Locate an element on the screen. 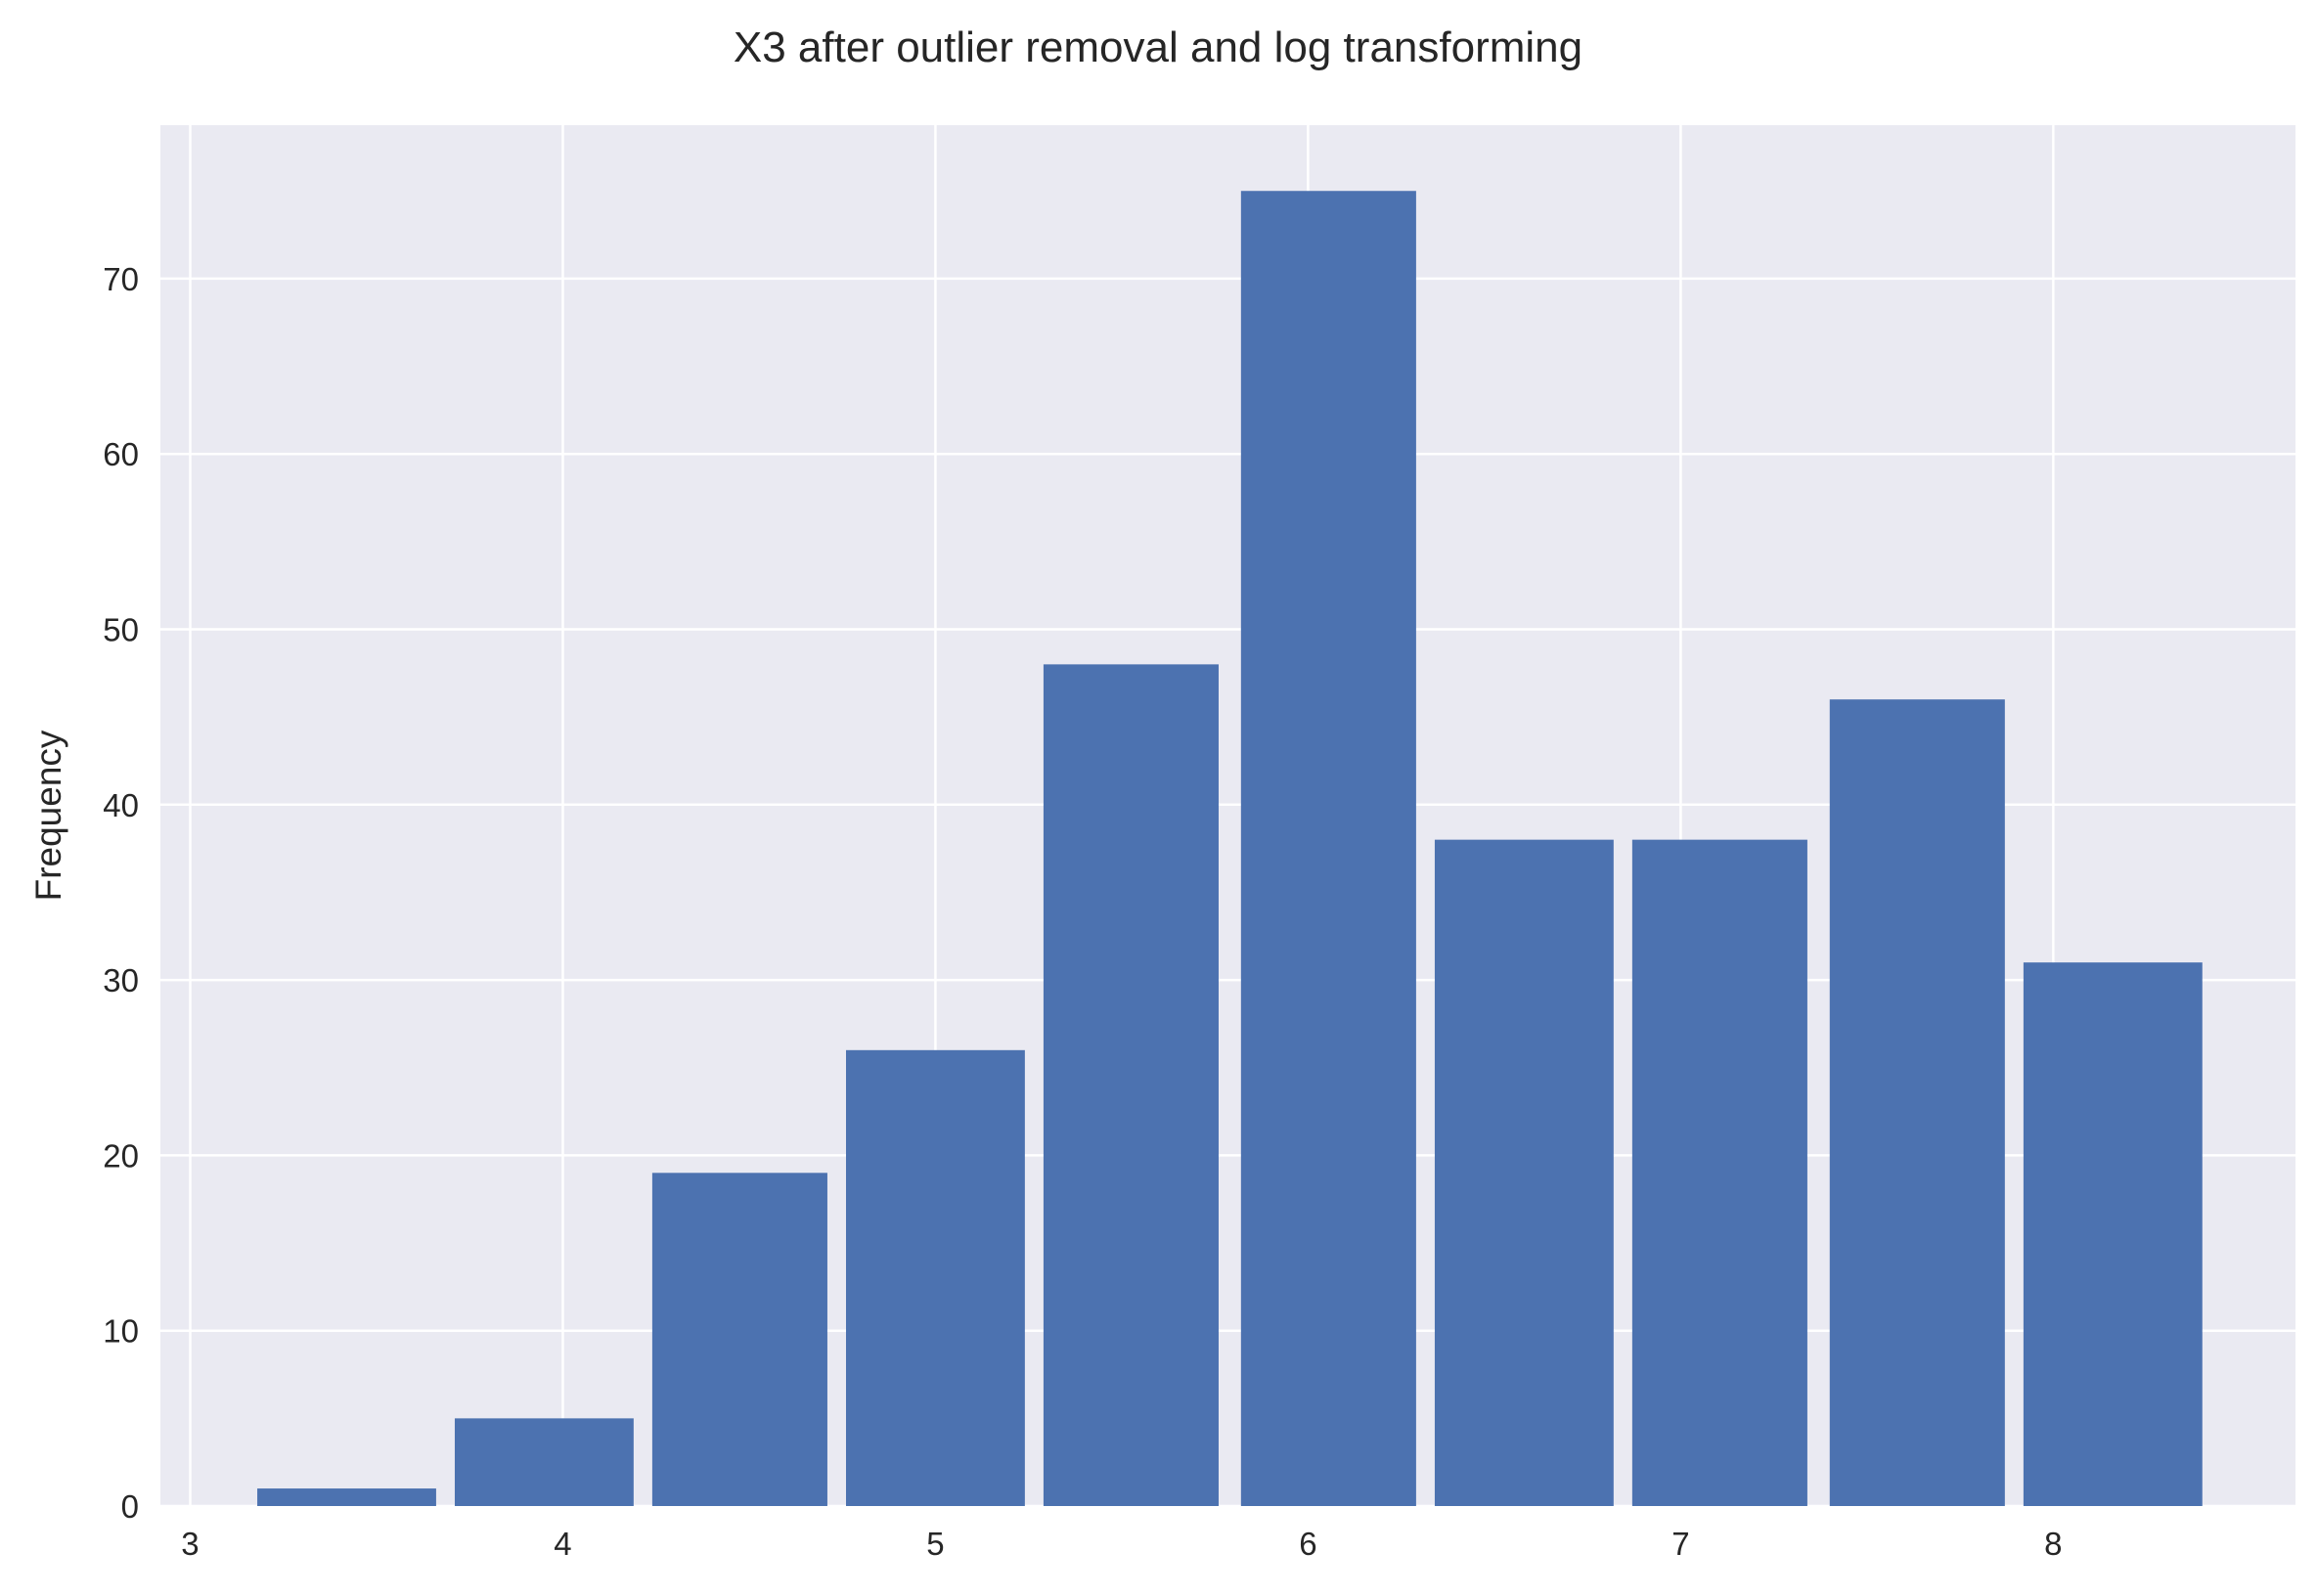 Image resolution: width=2317 pixels, height=1596 pixels. x-axis-ticks: 3 4 5 6 7 8 is located at coordinates (1121, 1544).